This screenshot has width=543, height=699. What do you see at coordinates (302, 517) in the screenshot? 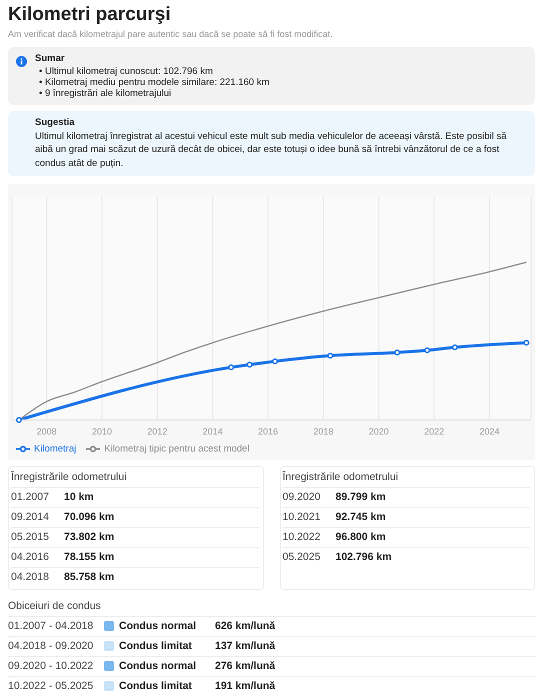
I see `text: 10.2021` at bounding box center [302, 517].